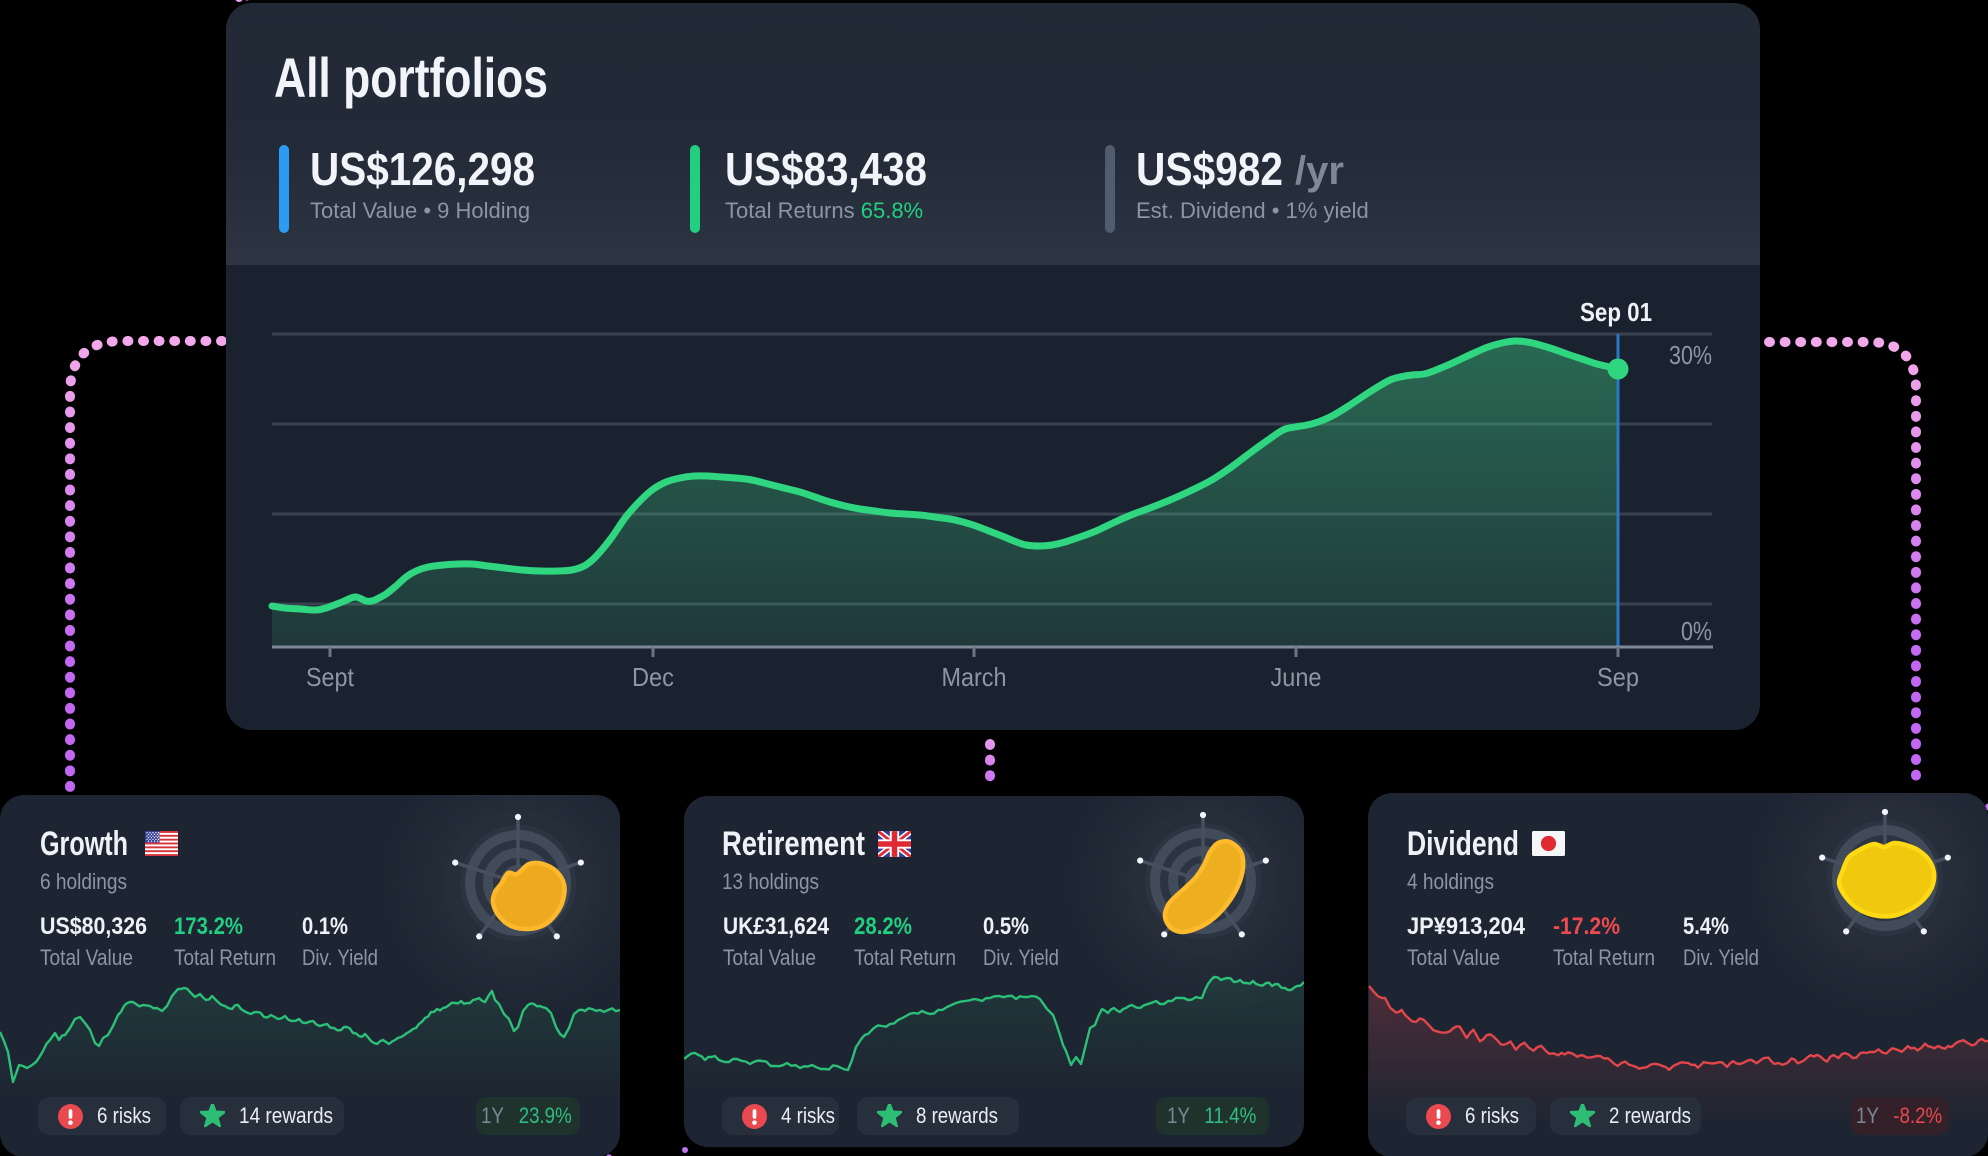 The image size is (1988, 1156). I want to click on svg-text: 0%, so click(1696, 631).